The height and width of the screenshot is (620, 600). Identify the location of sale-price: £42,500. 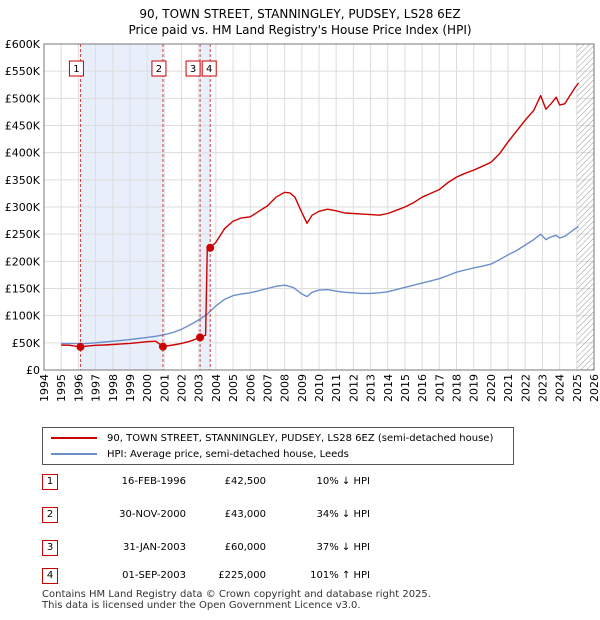
(245, 481).